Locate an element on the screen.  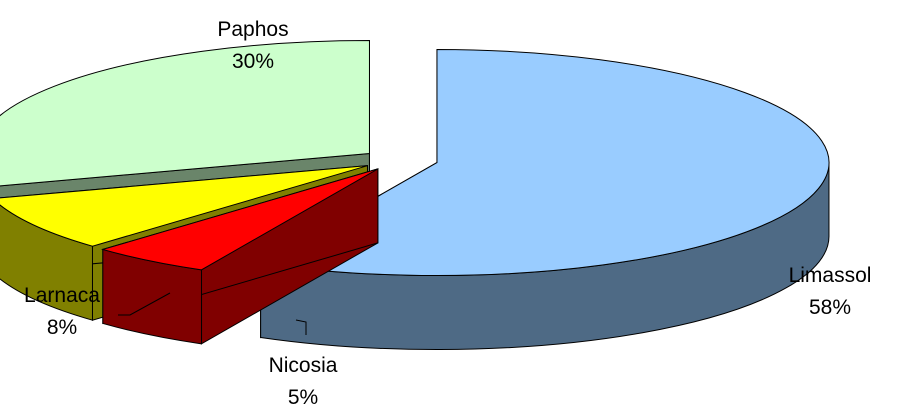
slice-top-larnaca is located at coordinates (184, 206).